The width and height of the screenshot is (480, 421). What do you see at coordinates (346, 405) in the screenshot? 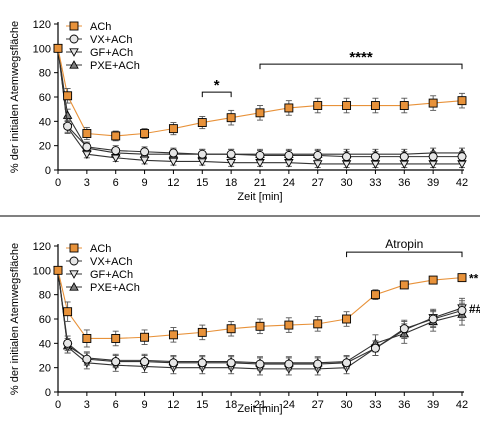
I see `x-tick-label: 30` at bounding box center [346, 405].